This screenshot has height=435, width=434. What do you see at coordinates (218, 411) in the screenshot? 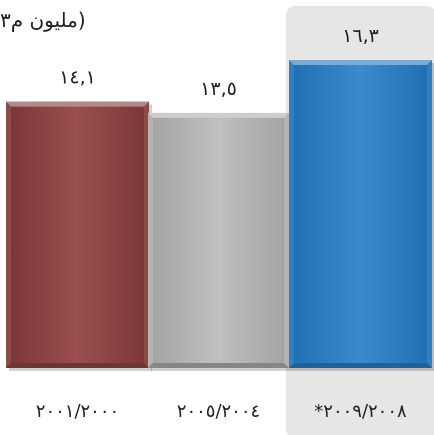
I see `category-label-2: ٢٠٠٥/٢٠٠٤` at bounding box center [218, 411].